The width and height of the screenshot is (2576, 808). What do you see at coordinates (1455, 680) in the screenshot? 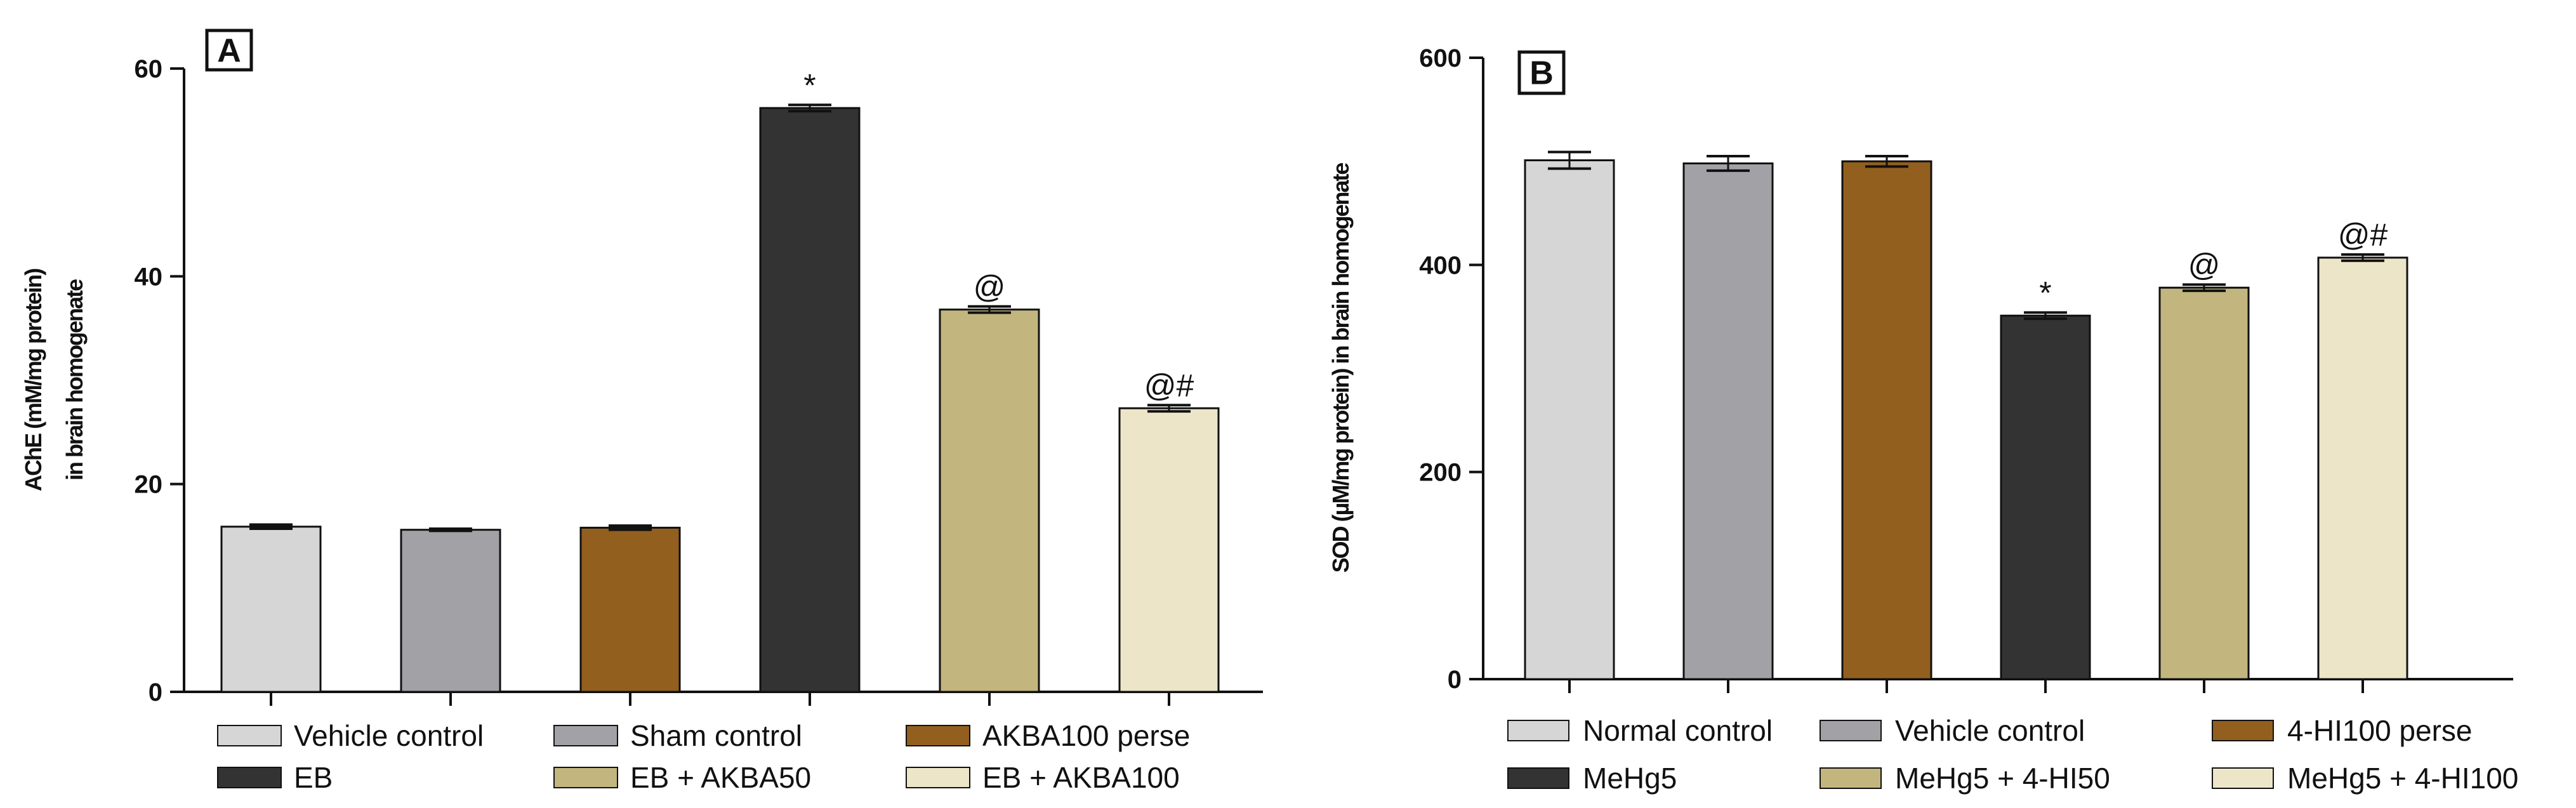
I see `chart1-y-tick-label: 0` at bounding box center [1455, 680].